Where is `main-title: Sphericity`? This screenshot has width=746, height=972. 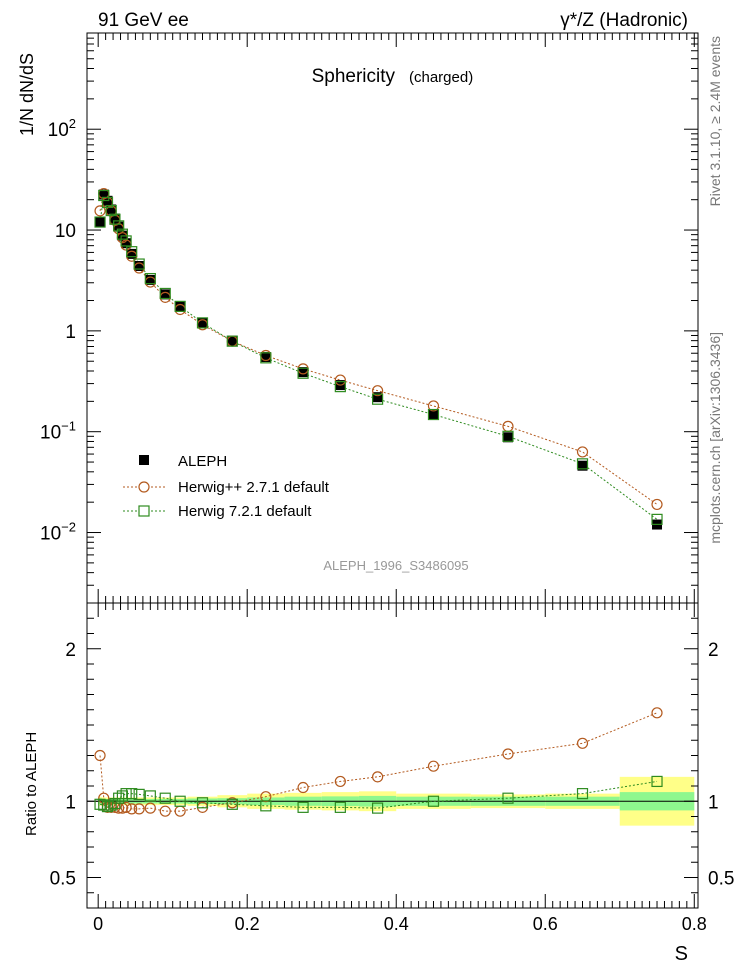 main-title: Sphericity is located at coordinates (354, 76).